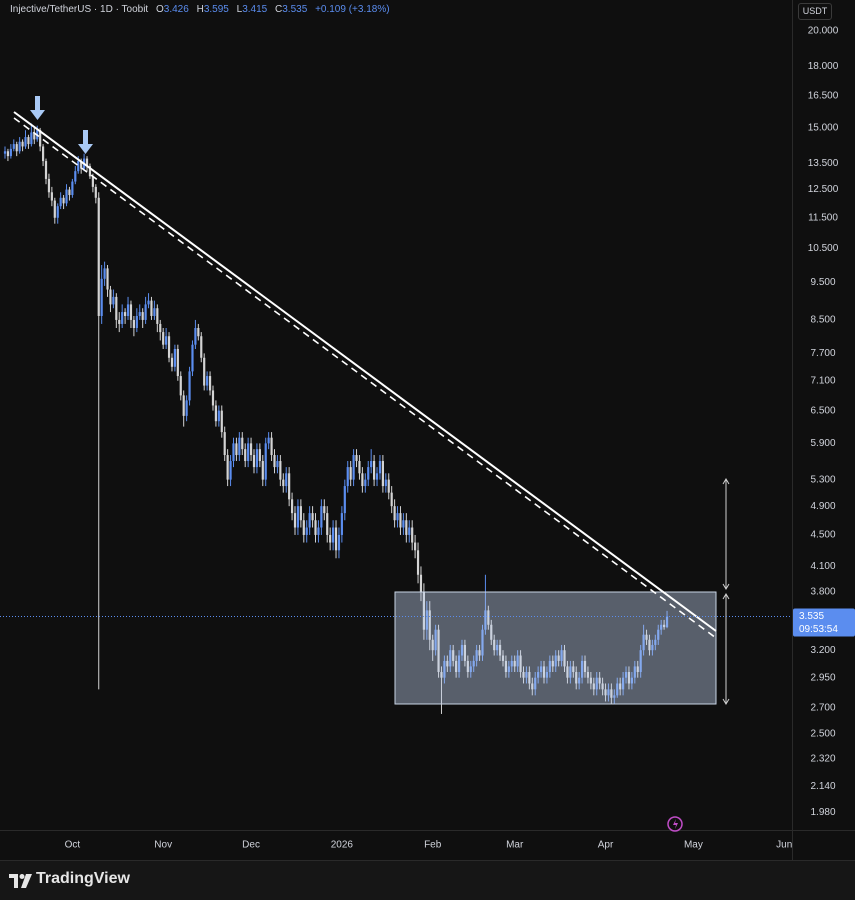 Image resolution: width=855 pixels, height=900 pixels. What do you see at coordinates (811, 616) in the screenshot?
I see `last-price-label: 3.535` at bounding box center [811, 616].